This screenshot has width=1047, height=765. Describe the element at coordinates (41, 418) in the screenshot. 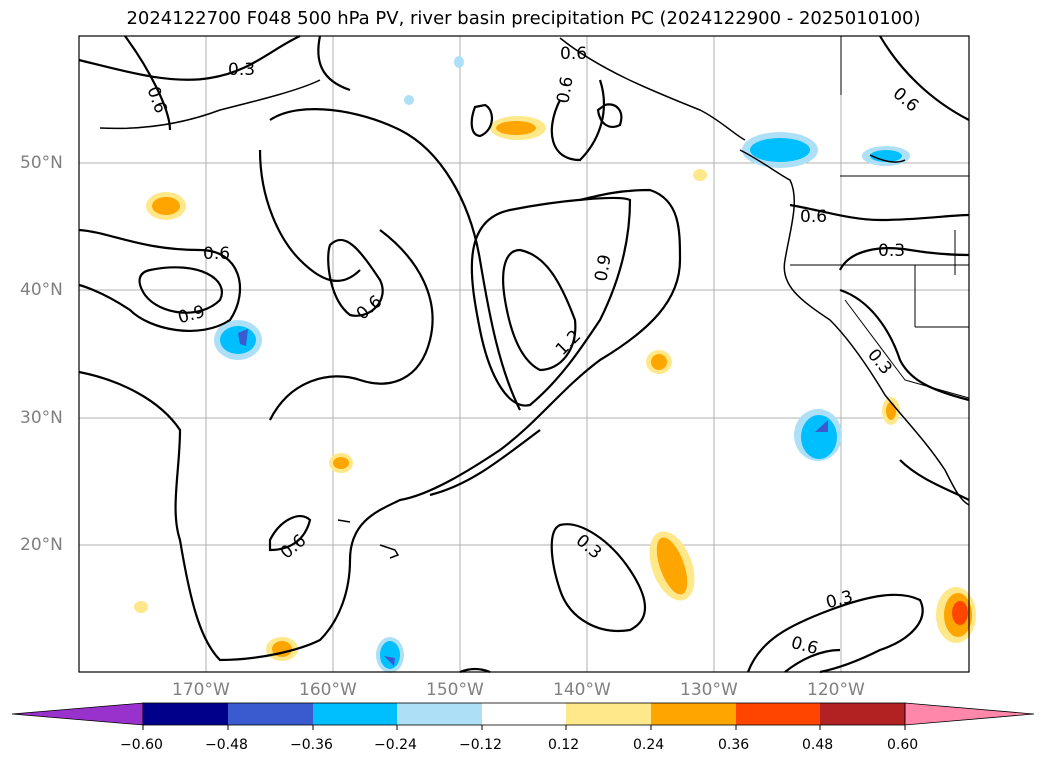

I see `lat-label: 30°N` at that location.